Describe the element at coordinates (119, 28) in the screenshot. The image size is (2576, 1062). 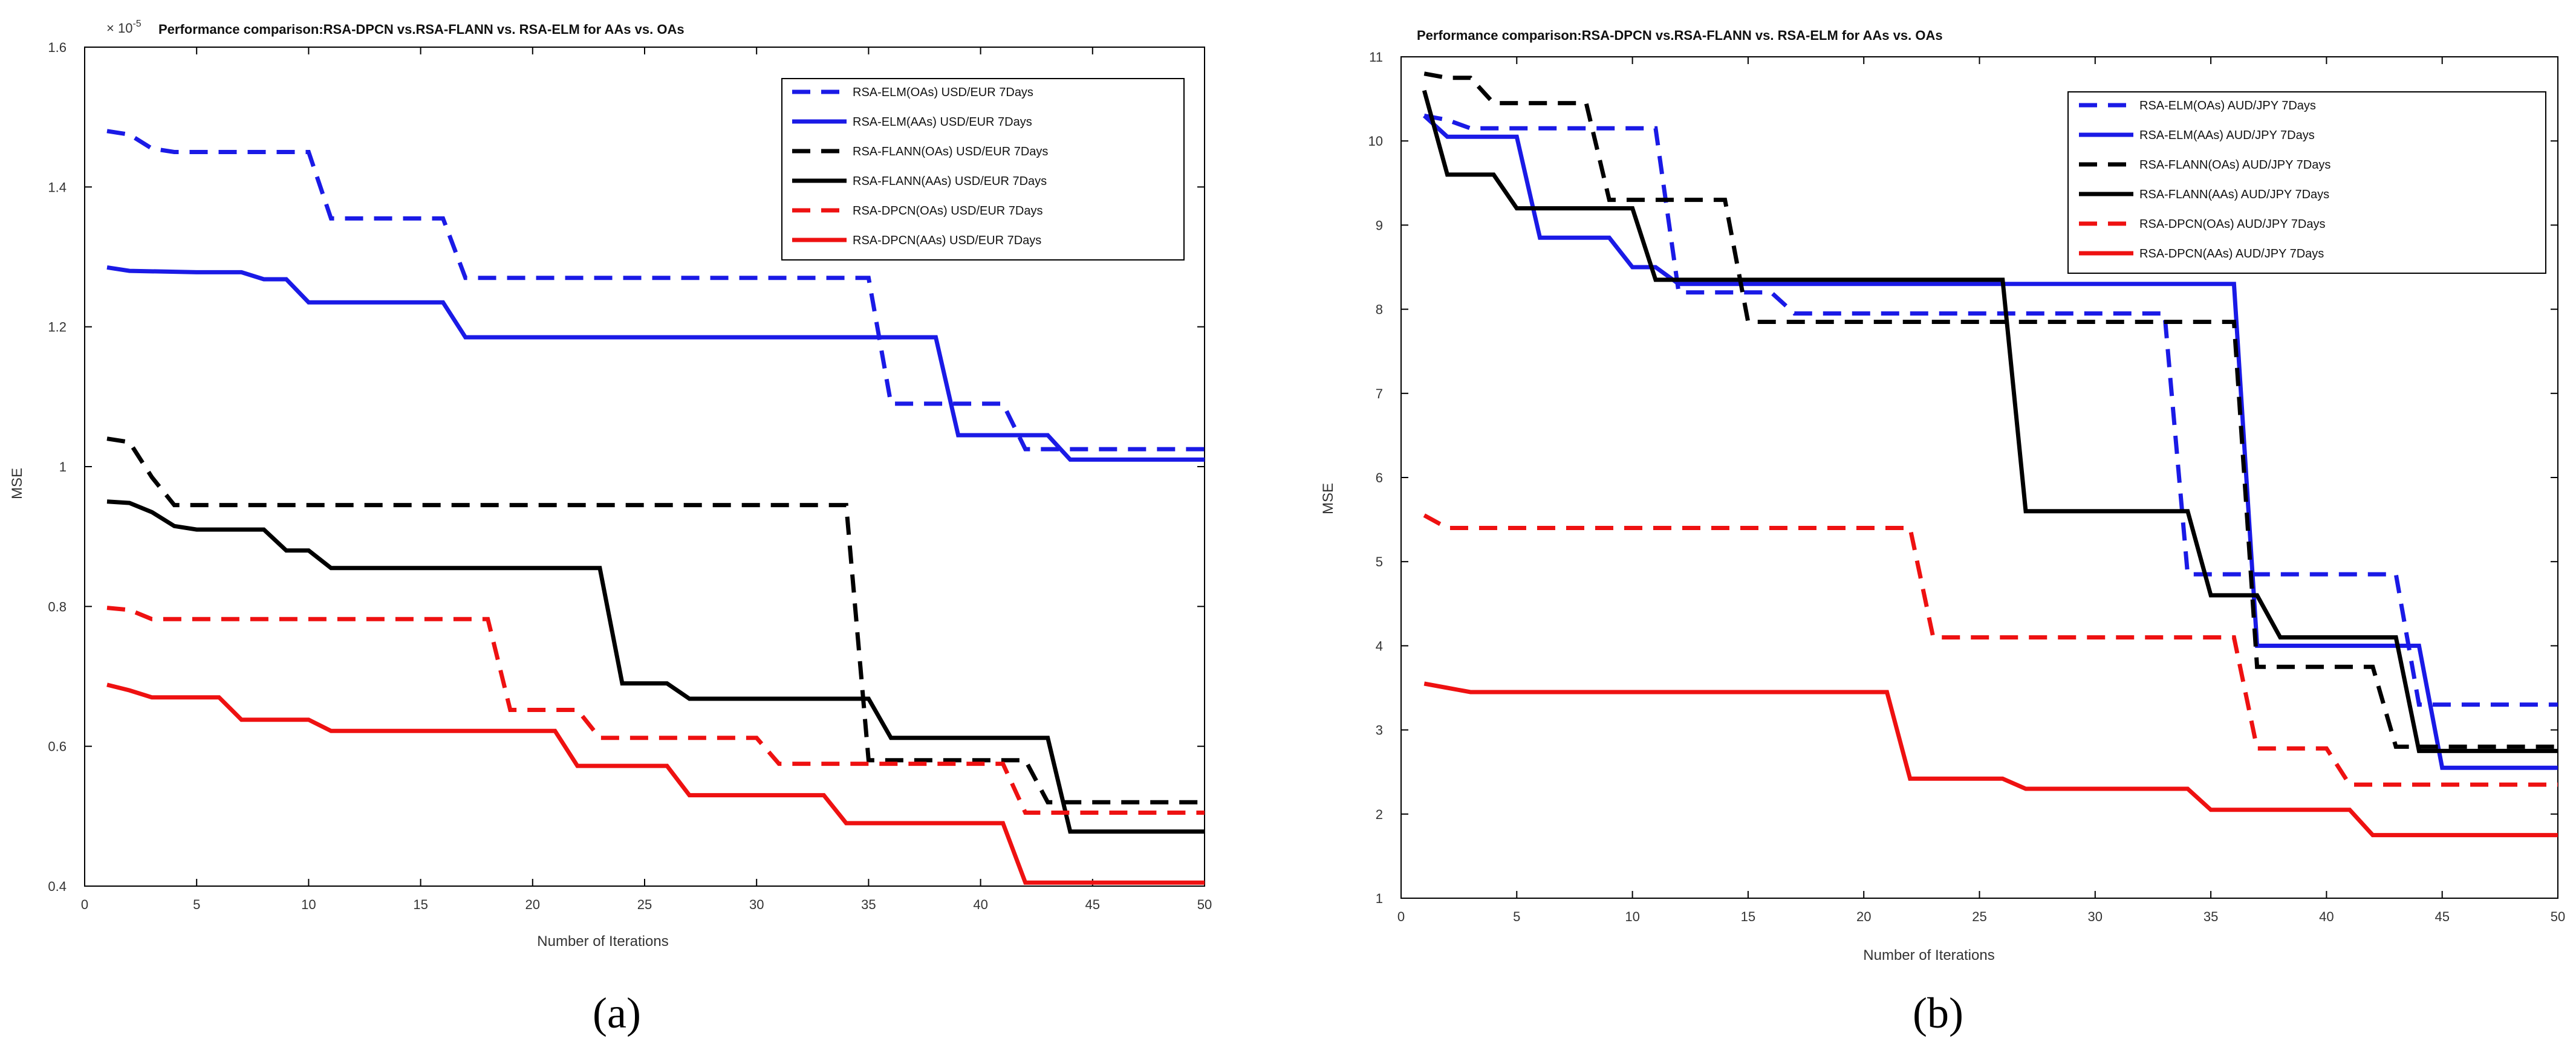
I see `chart-a-y-scale-base: × 10` at that location.